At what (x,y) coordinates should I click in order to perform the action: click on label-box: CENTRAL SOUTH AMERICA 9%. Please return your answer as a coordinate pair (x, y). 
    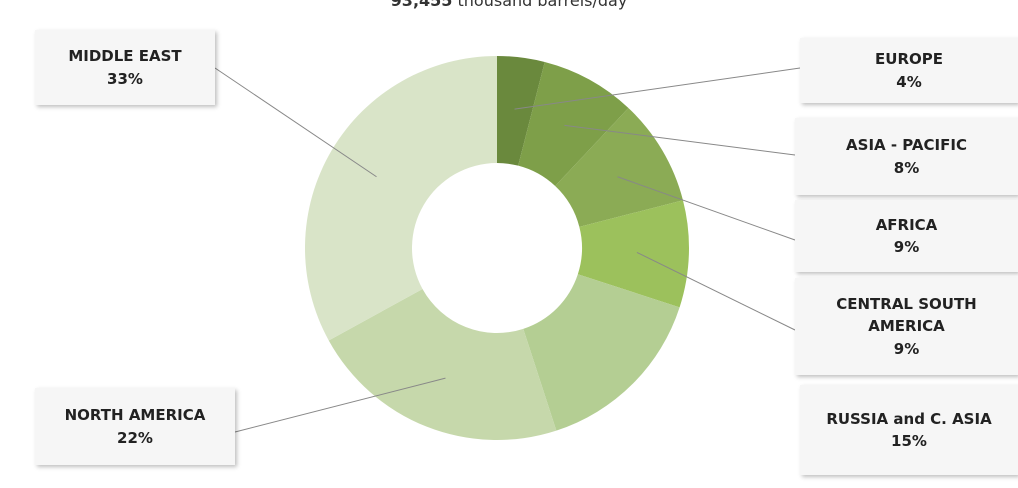
    Looking at the image, I should click on (906, 326).